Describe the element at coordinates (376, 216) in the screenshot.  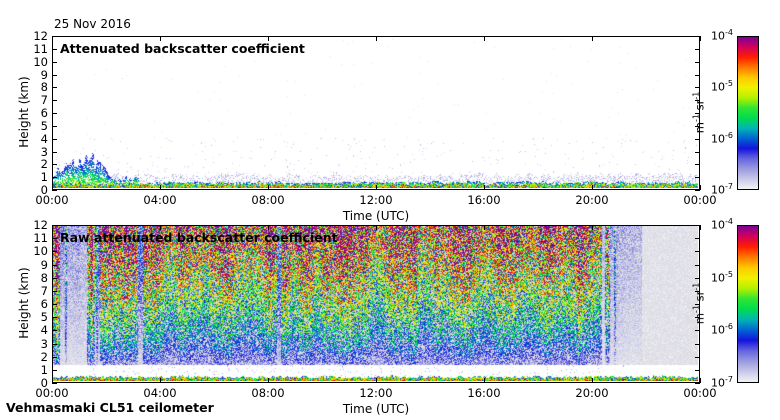
I see `x-axis-label-top: Time (UTC)` at that location.